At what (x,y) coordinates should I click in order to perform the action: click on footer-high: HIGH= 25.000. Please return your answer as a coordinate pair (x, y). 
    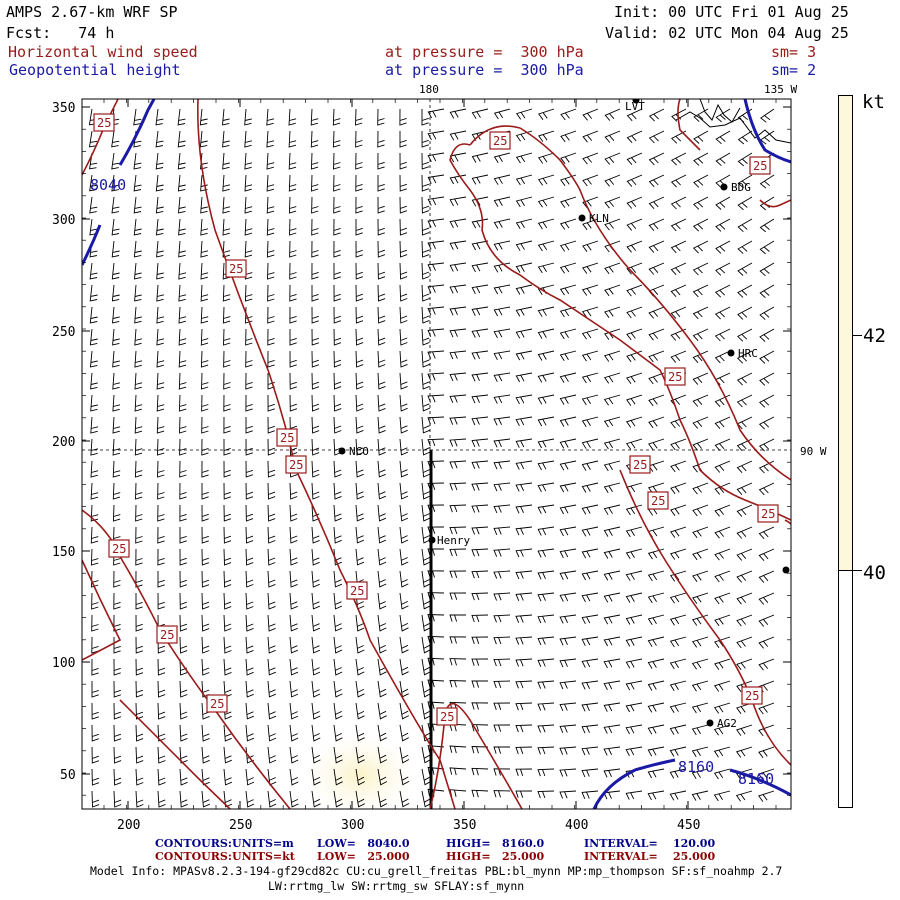
    Looking at the image, I should click on (495, 856).